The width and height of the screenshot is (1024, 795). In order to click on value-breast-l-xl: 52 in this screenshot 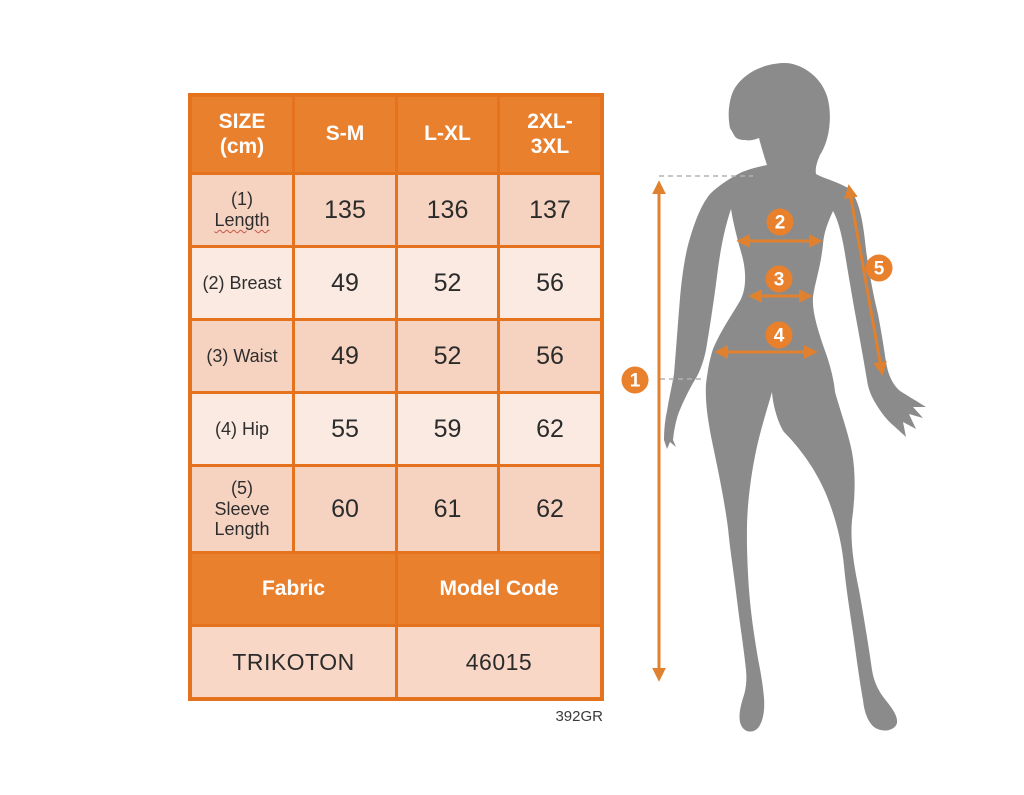, I will do `click(447, 283)`.